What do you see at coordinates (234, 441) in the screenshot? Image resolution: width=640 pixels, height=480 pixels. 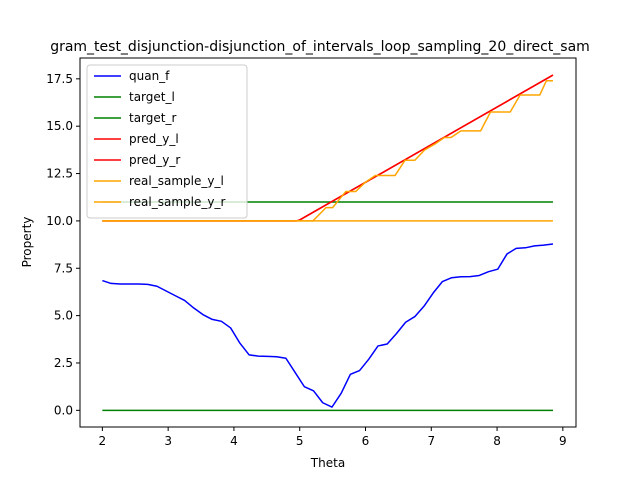 I see `x-tick-label: 4` at bounding box center [234, 441].